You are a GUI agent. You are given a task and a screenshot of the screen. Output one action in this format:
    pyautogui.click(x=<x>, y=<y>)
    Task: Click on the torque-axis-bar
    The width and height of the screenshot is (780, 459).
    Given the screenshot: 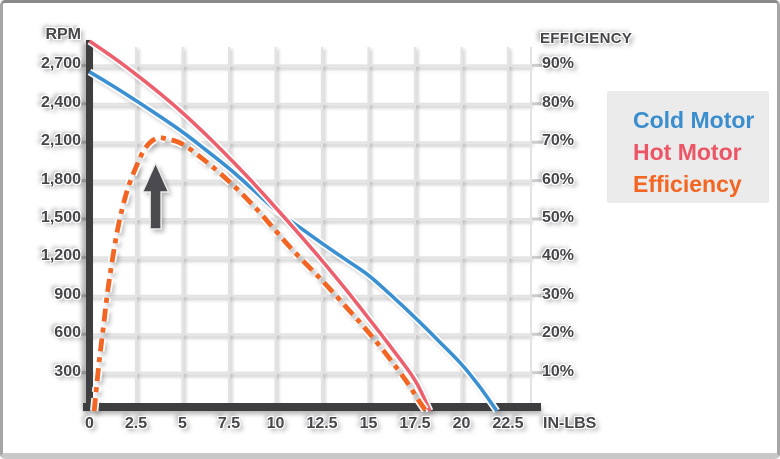 What is the action you would take?
    pyautogui.click(x=312, y=407)
    